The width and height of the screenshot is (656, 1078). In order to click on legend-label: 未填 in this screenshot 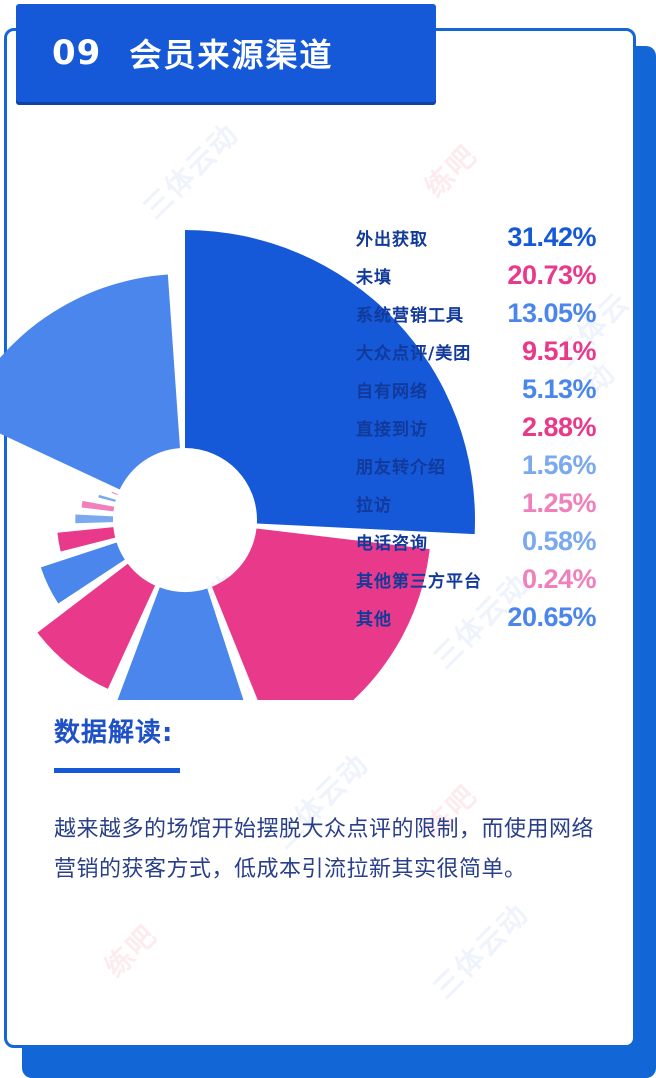, I will do `click(374, 277)`.